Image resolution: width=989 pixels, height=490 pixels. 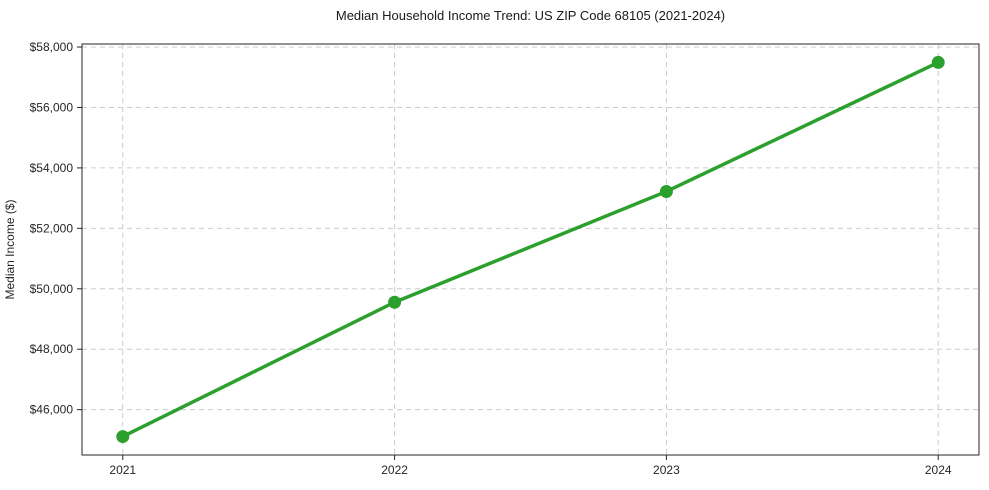 What do you see at coordinates (122, 470) in the screenshot?
I see `x-tick-label: 2021` at bounding box center [122, 470].